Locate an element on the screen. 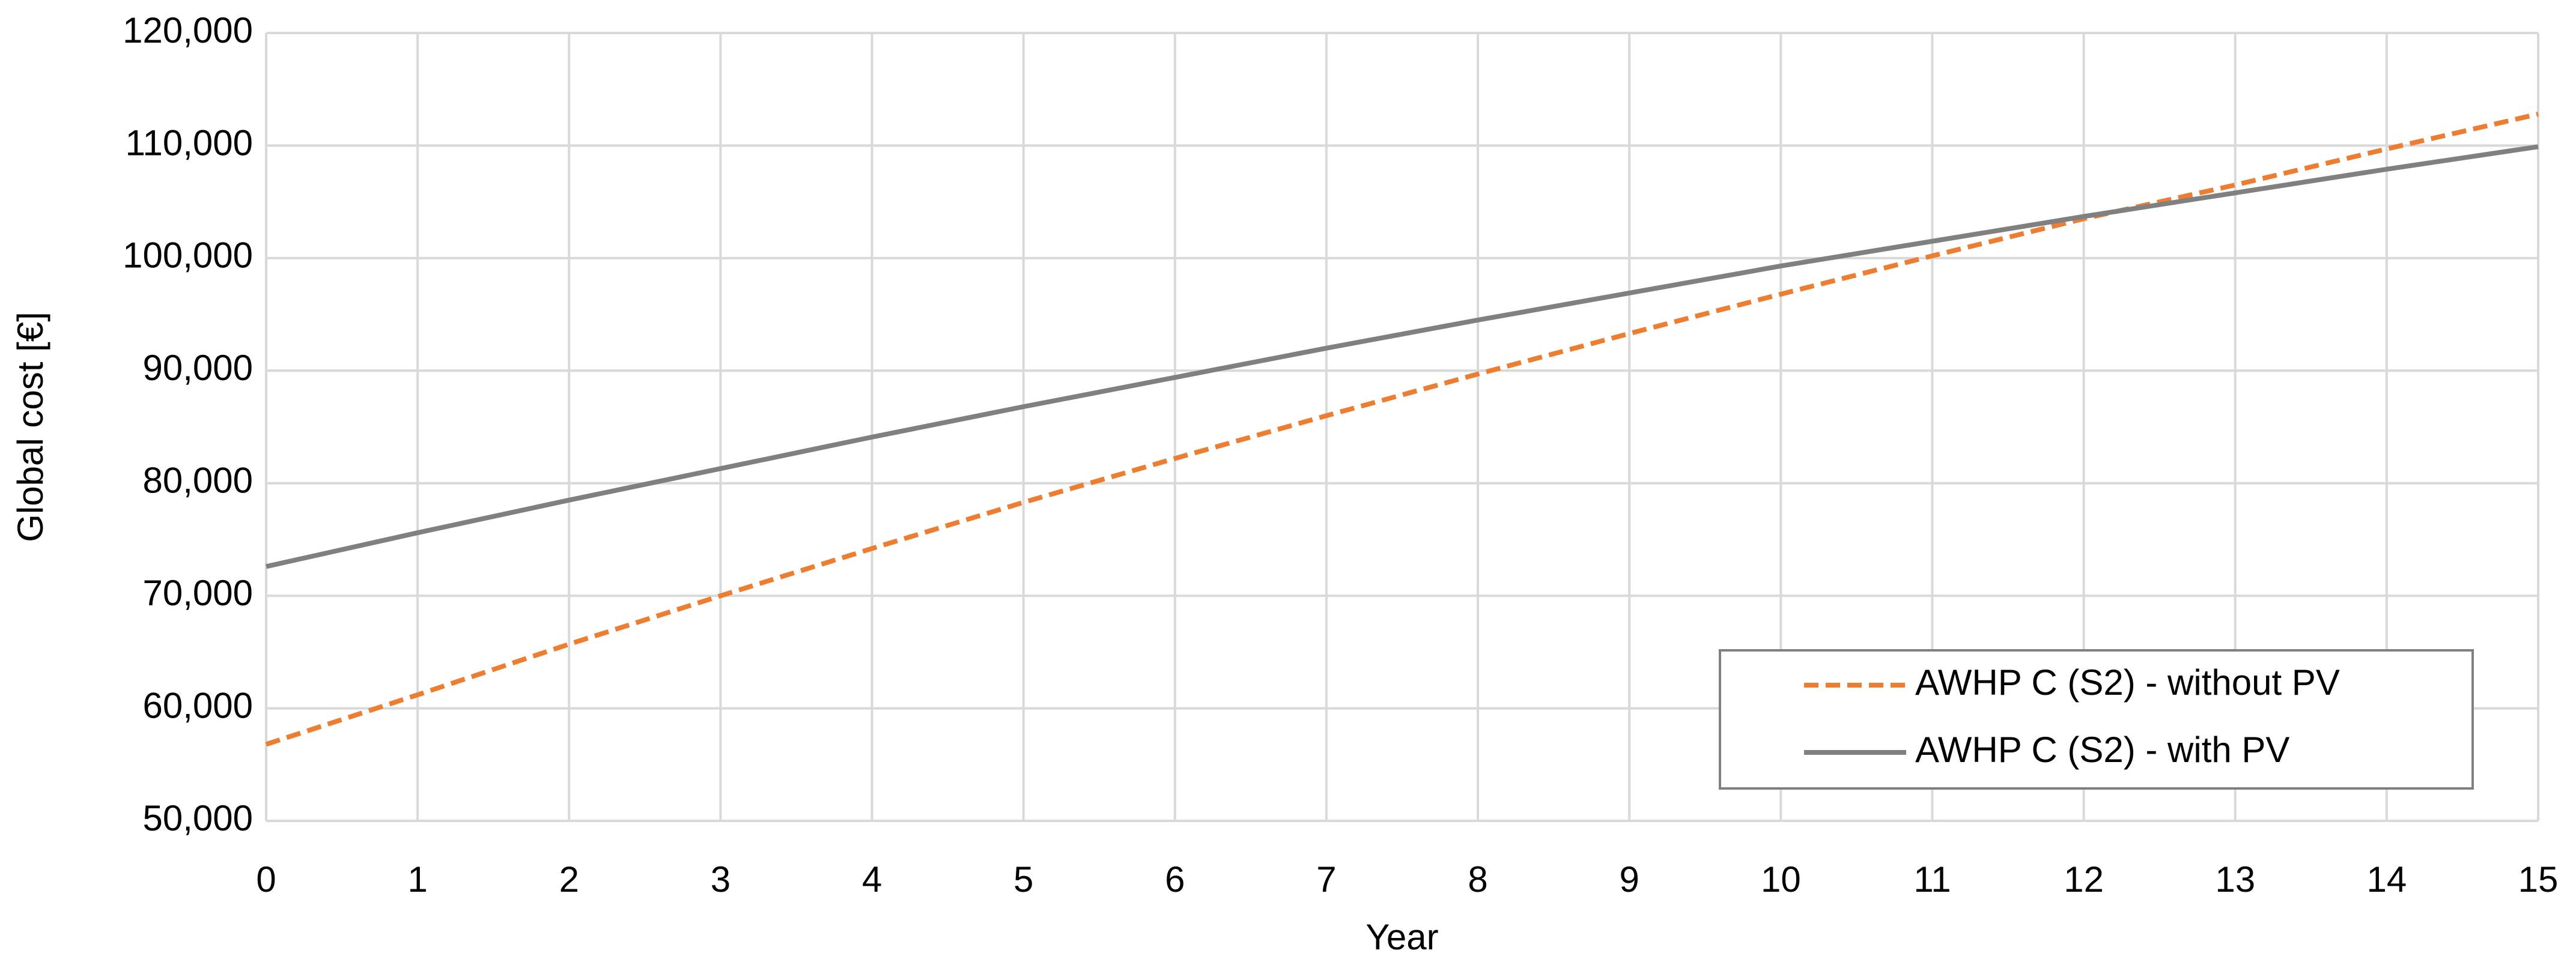  legend-label: AWHP C (S2) - with PV is located at coordinates (2102, 750).